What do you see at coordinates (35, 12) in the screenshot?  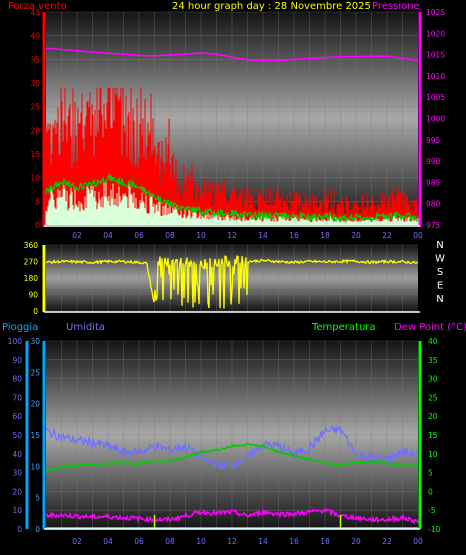 I see `wind-axis-tick: 45` at bounding box center [35, 12].